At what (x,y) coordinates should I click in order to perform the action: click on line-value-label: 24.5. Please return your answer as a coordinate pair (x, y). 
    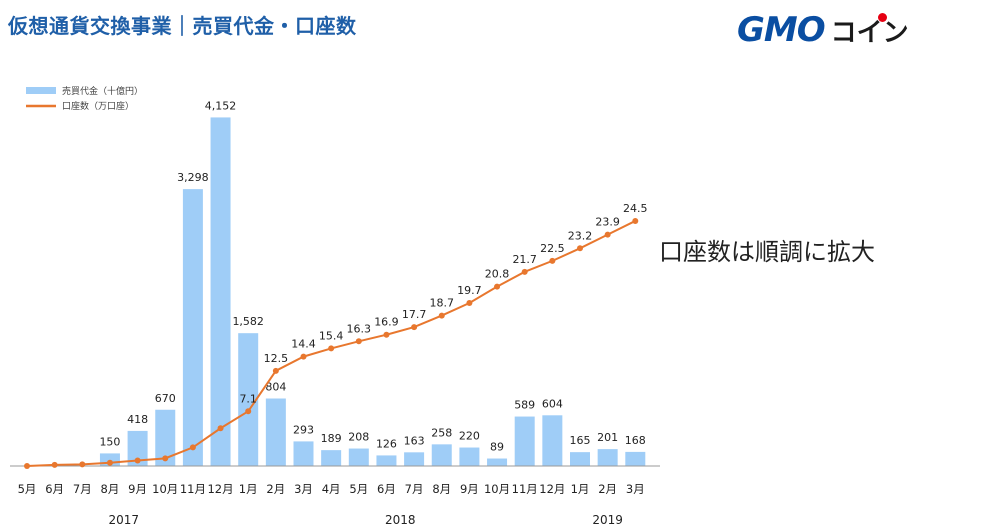
    Looking at the image, I should click on (635, 208).